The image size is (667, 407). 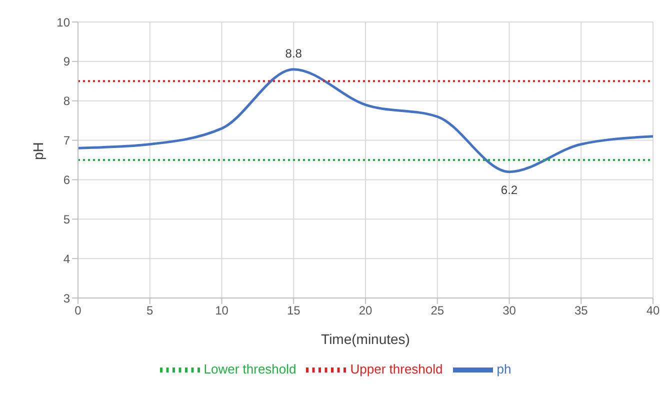 What do you see at coordinates (504, 368) in the screenshot?
I see `legend-label: ph` at bounding box center [504, 368].